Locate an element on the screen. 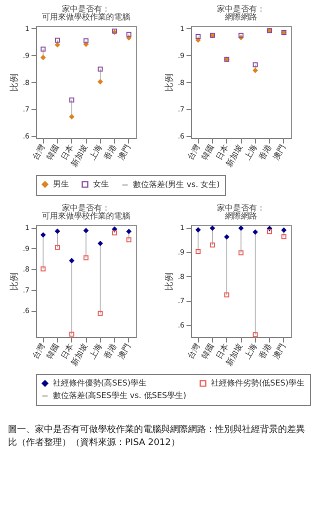 This screenshot has height=507, width=320. legend-label: 社經條件劣勢(低SES)學生 is located at coordinates (257, 383).